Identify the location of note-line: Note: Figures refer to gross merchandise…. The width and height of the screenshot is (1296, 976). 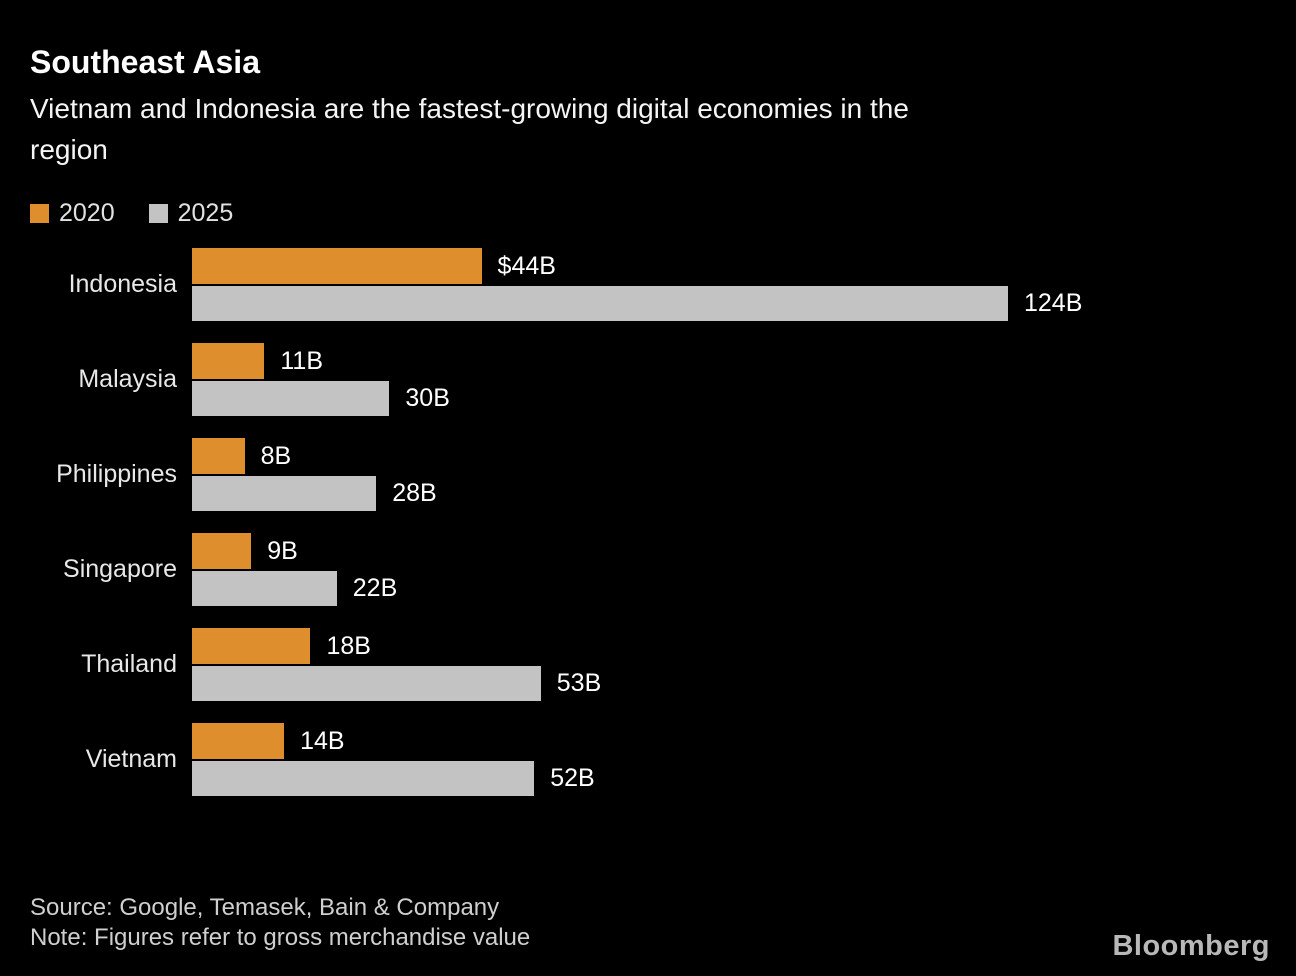
(280, 937).